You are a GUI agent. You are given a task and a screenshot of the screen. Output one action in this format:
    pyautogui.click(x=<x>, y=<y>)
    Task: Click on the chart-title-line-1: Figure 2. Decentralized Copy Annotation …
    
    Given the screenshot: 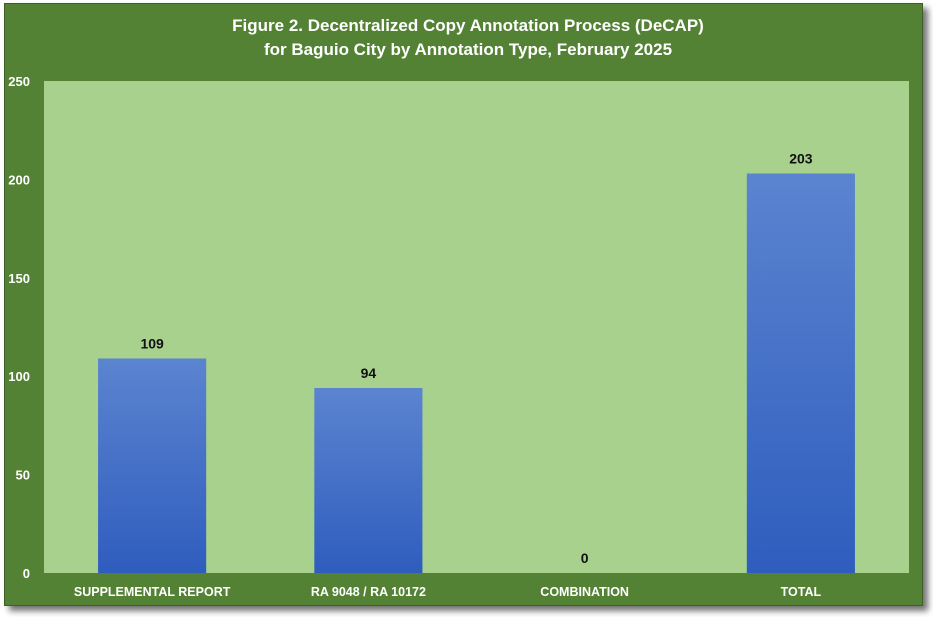 What is the action you would take?
    pyautogui.click(x=468, y=25)
    